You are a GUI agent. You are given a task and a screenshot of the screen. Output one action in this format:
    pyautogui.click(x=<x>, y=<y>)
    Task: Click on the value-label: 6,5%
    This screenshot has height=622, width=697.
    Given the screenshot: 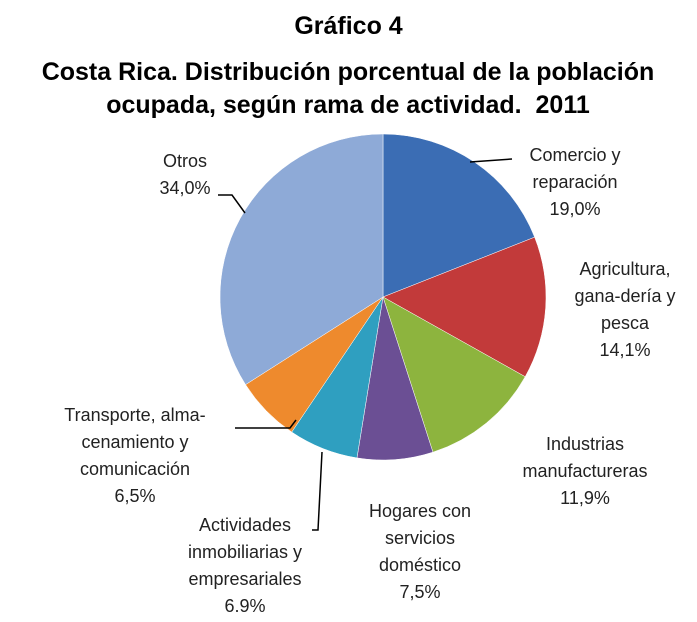 What is the action you would take?
    pyautogui.click(x=135, y=496)
    